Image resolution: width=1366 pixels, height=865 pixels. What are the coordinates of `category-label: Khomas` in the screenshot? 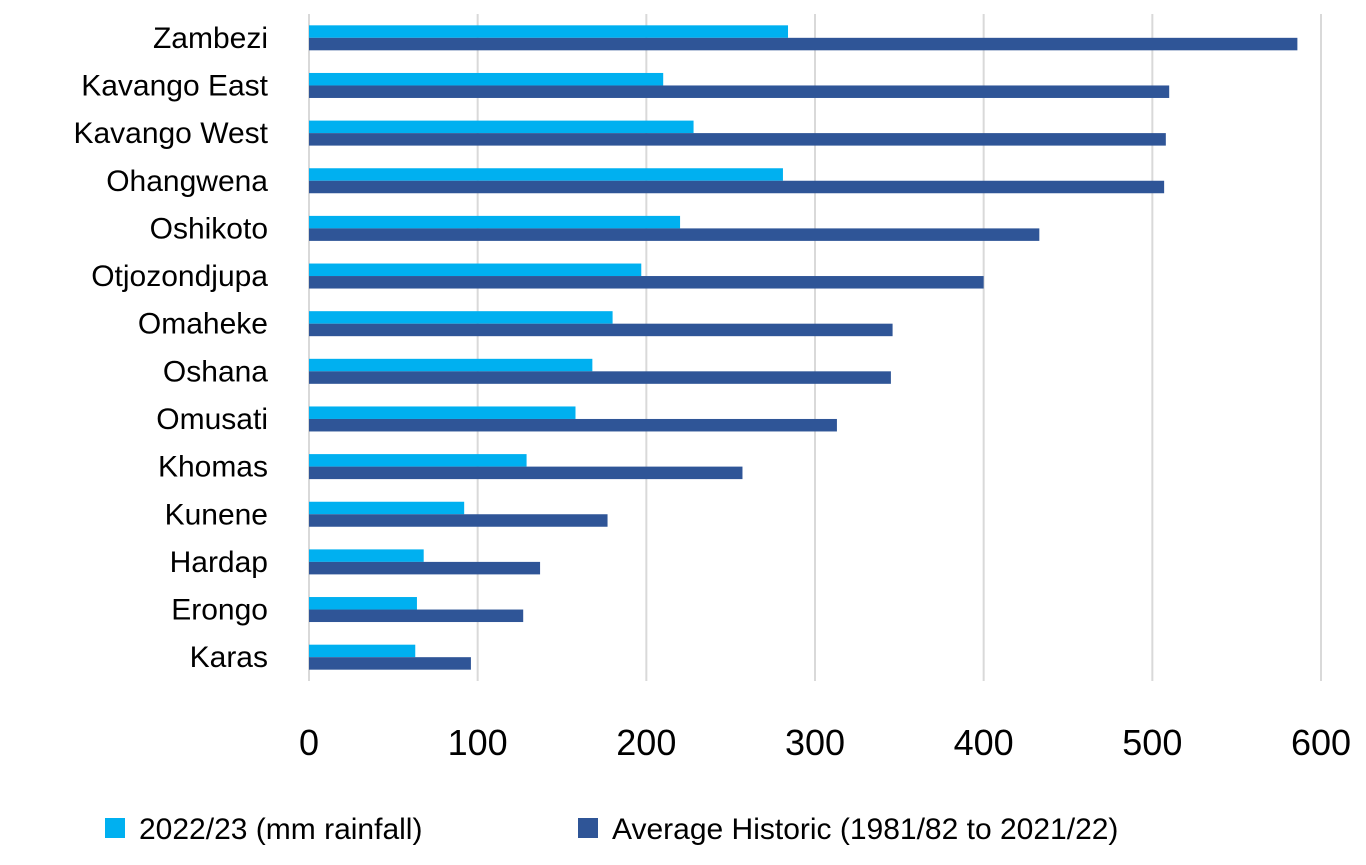 It's located at (213, 467).